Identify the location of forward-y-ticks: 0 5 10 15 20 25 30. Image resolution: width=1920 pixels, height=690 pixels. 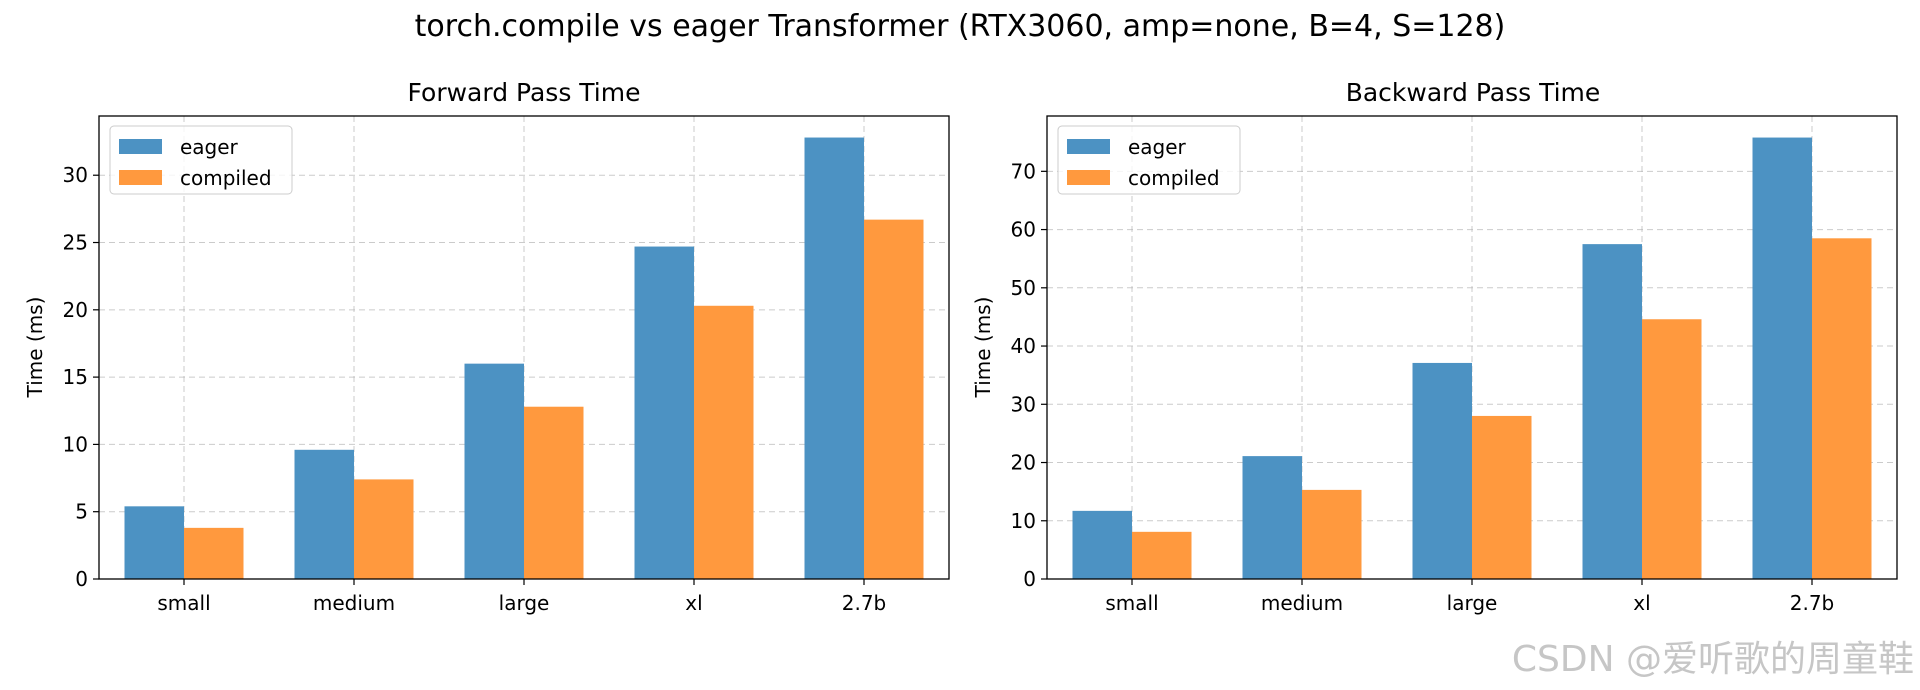
(81, 377).